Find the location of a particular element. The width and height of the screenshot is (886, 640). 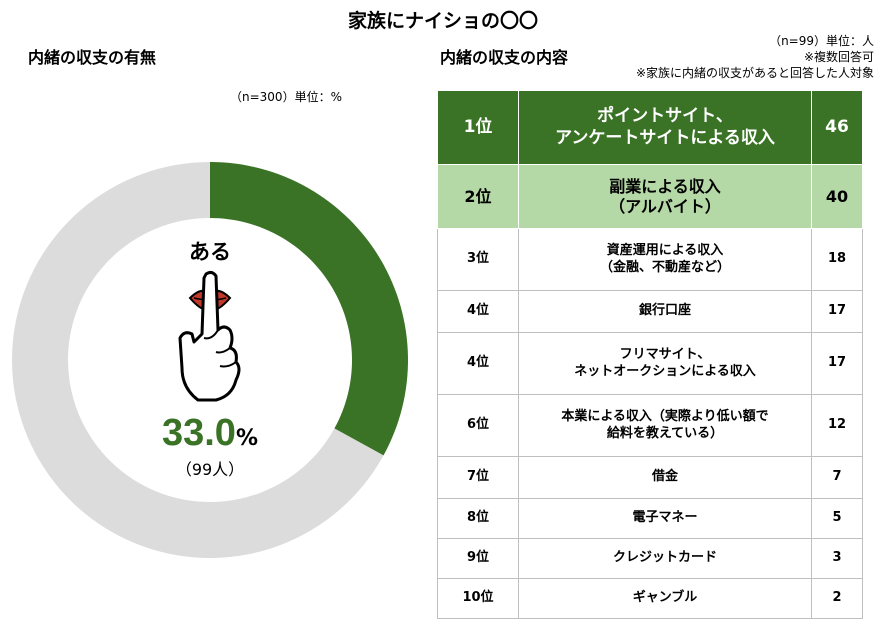

item-line: 給料を教えている） is located at coordinates (665, 433).